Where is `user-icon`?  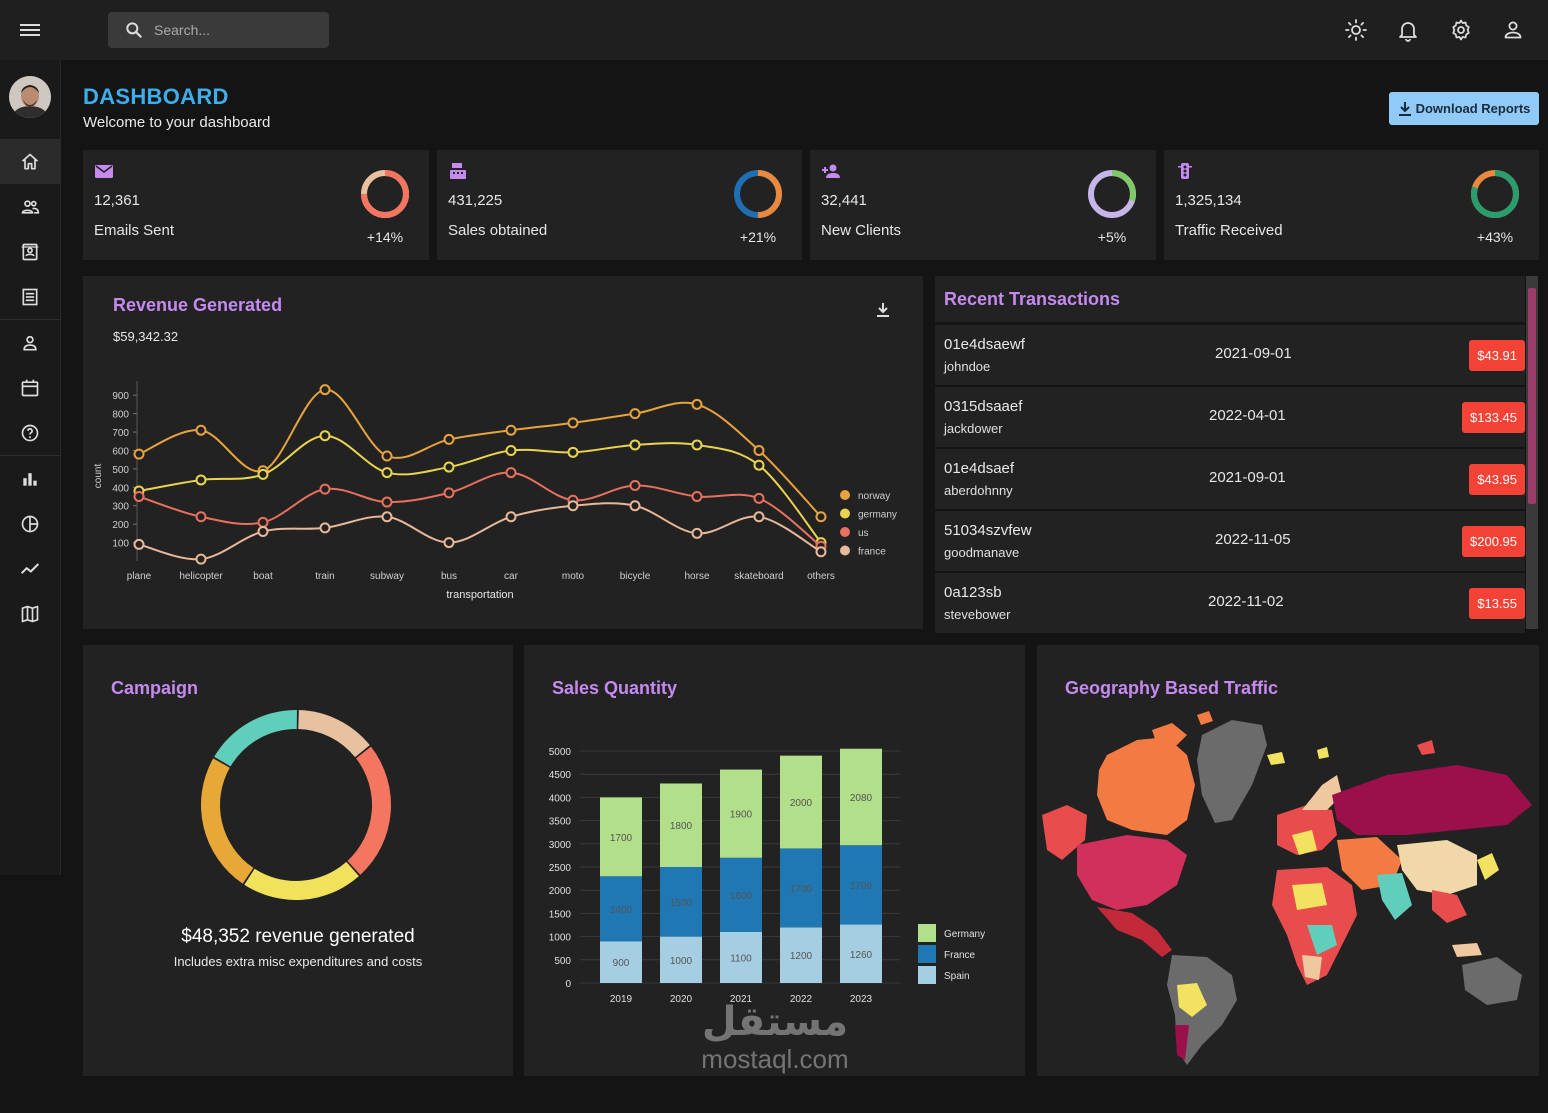
user-icon is located at coordinates (1513, 30).